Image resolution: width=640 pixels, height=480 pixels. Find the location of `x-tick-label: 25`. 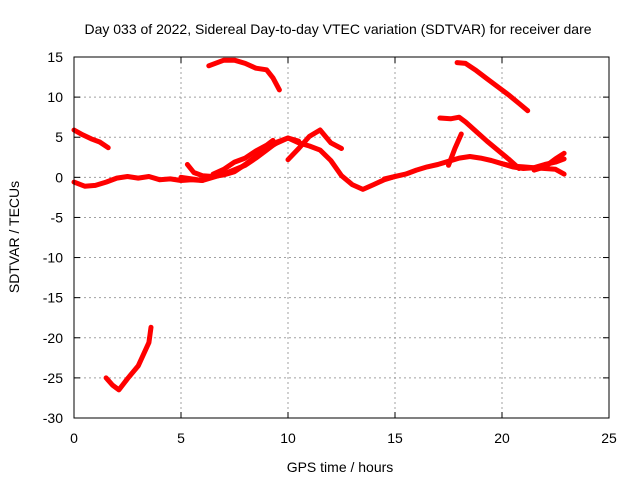

x-tick-label: 25 is located at coordinates (609, 438).